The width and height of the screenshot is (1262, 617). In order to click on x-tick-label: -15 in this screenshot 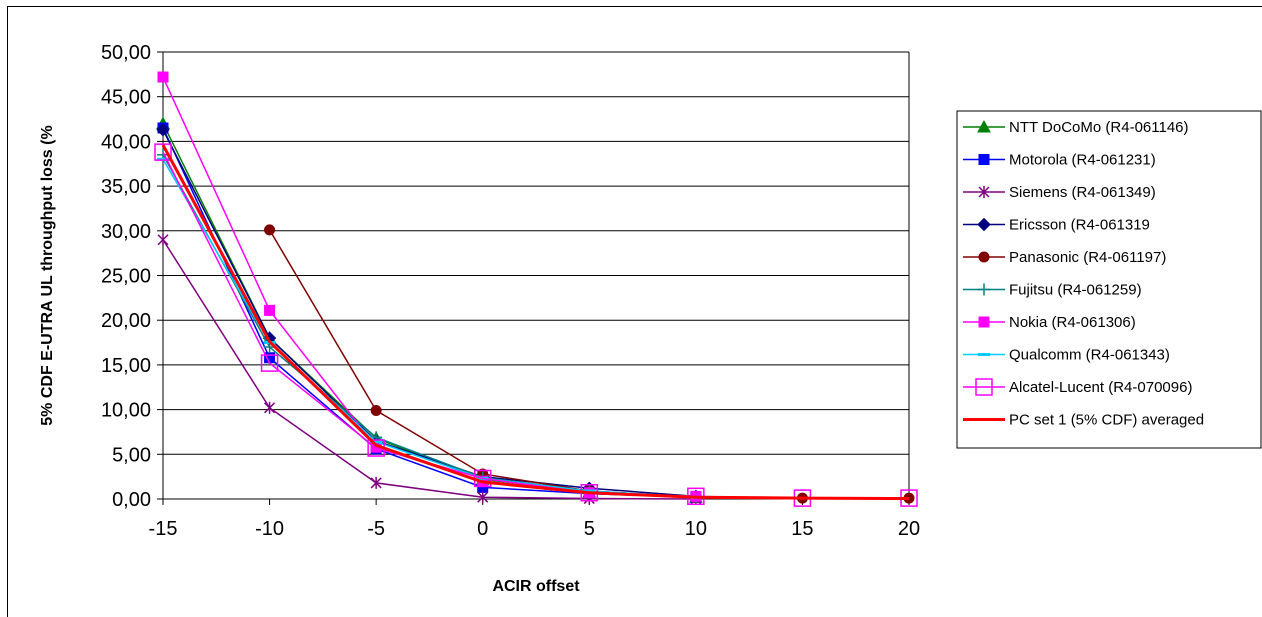, I will do `click(163, 529)`.